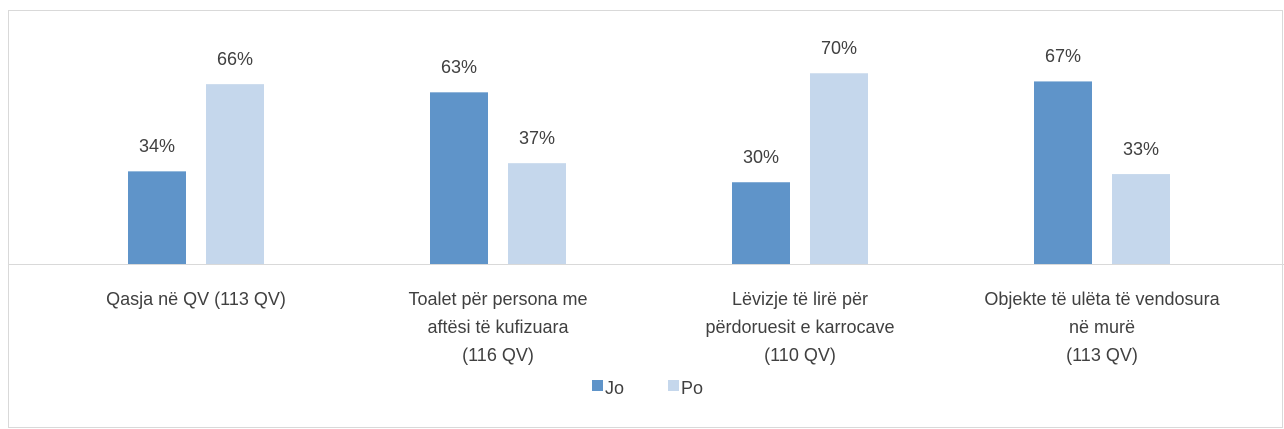 Image resolution: width=1284 pixels, height=429 pixels. What do you see at coordinates (537, 138) in the screenshot?
I see `data-label: 37%` at bounding box center [537, 138].